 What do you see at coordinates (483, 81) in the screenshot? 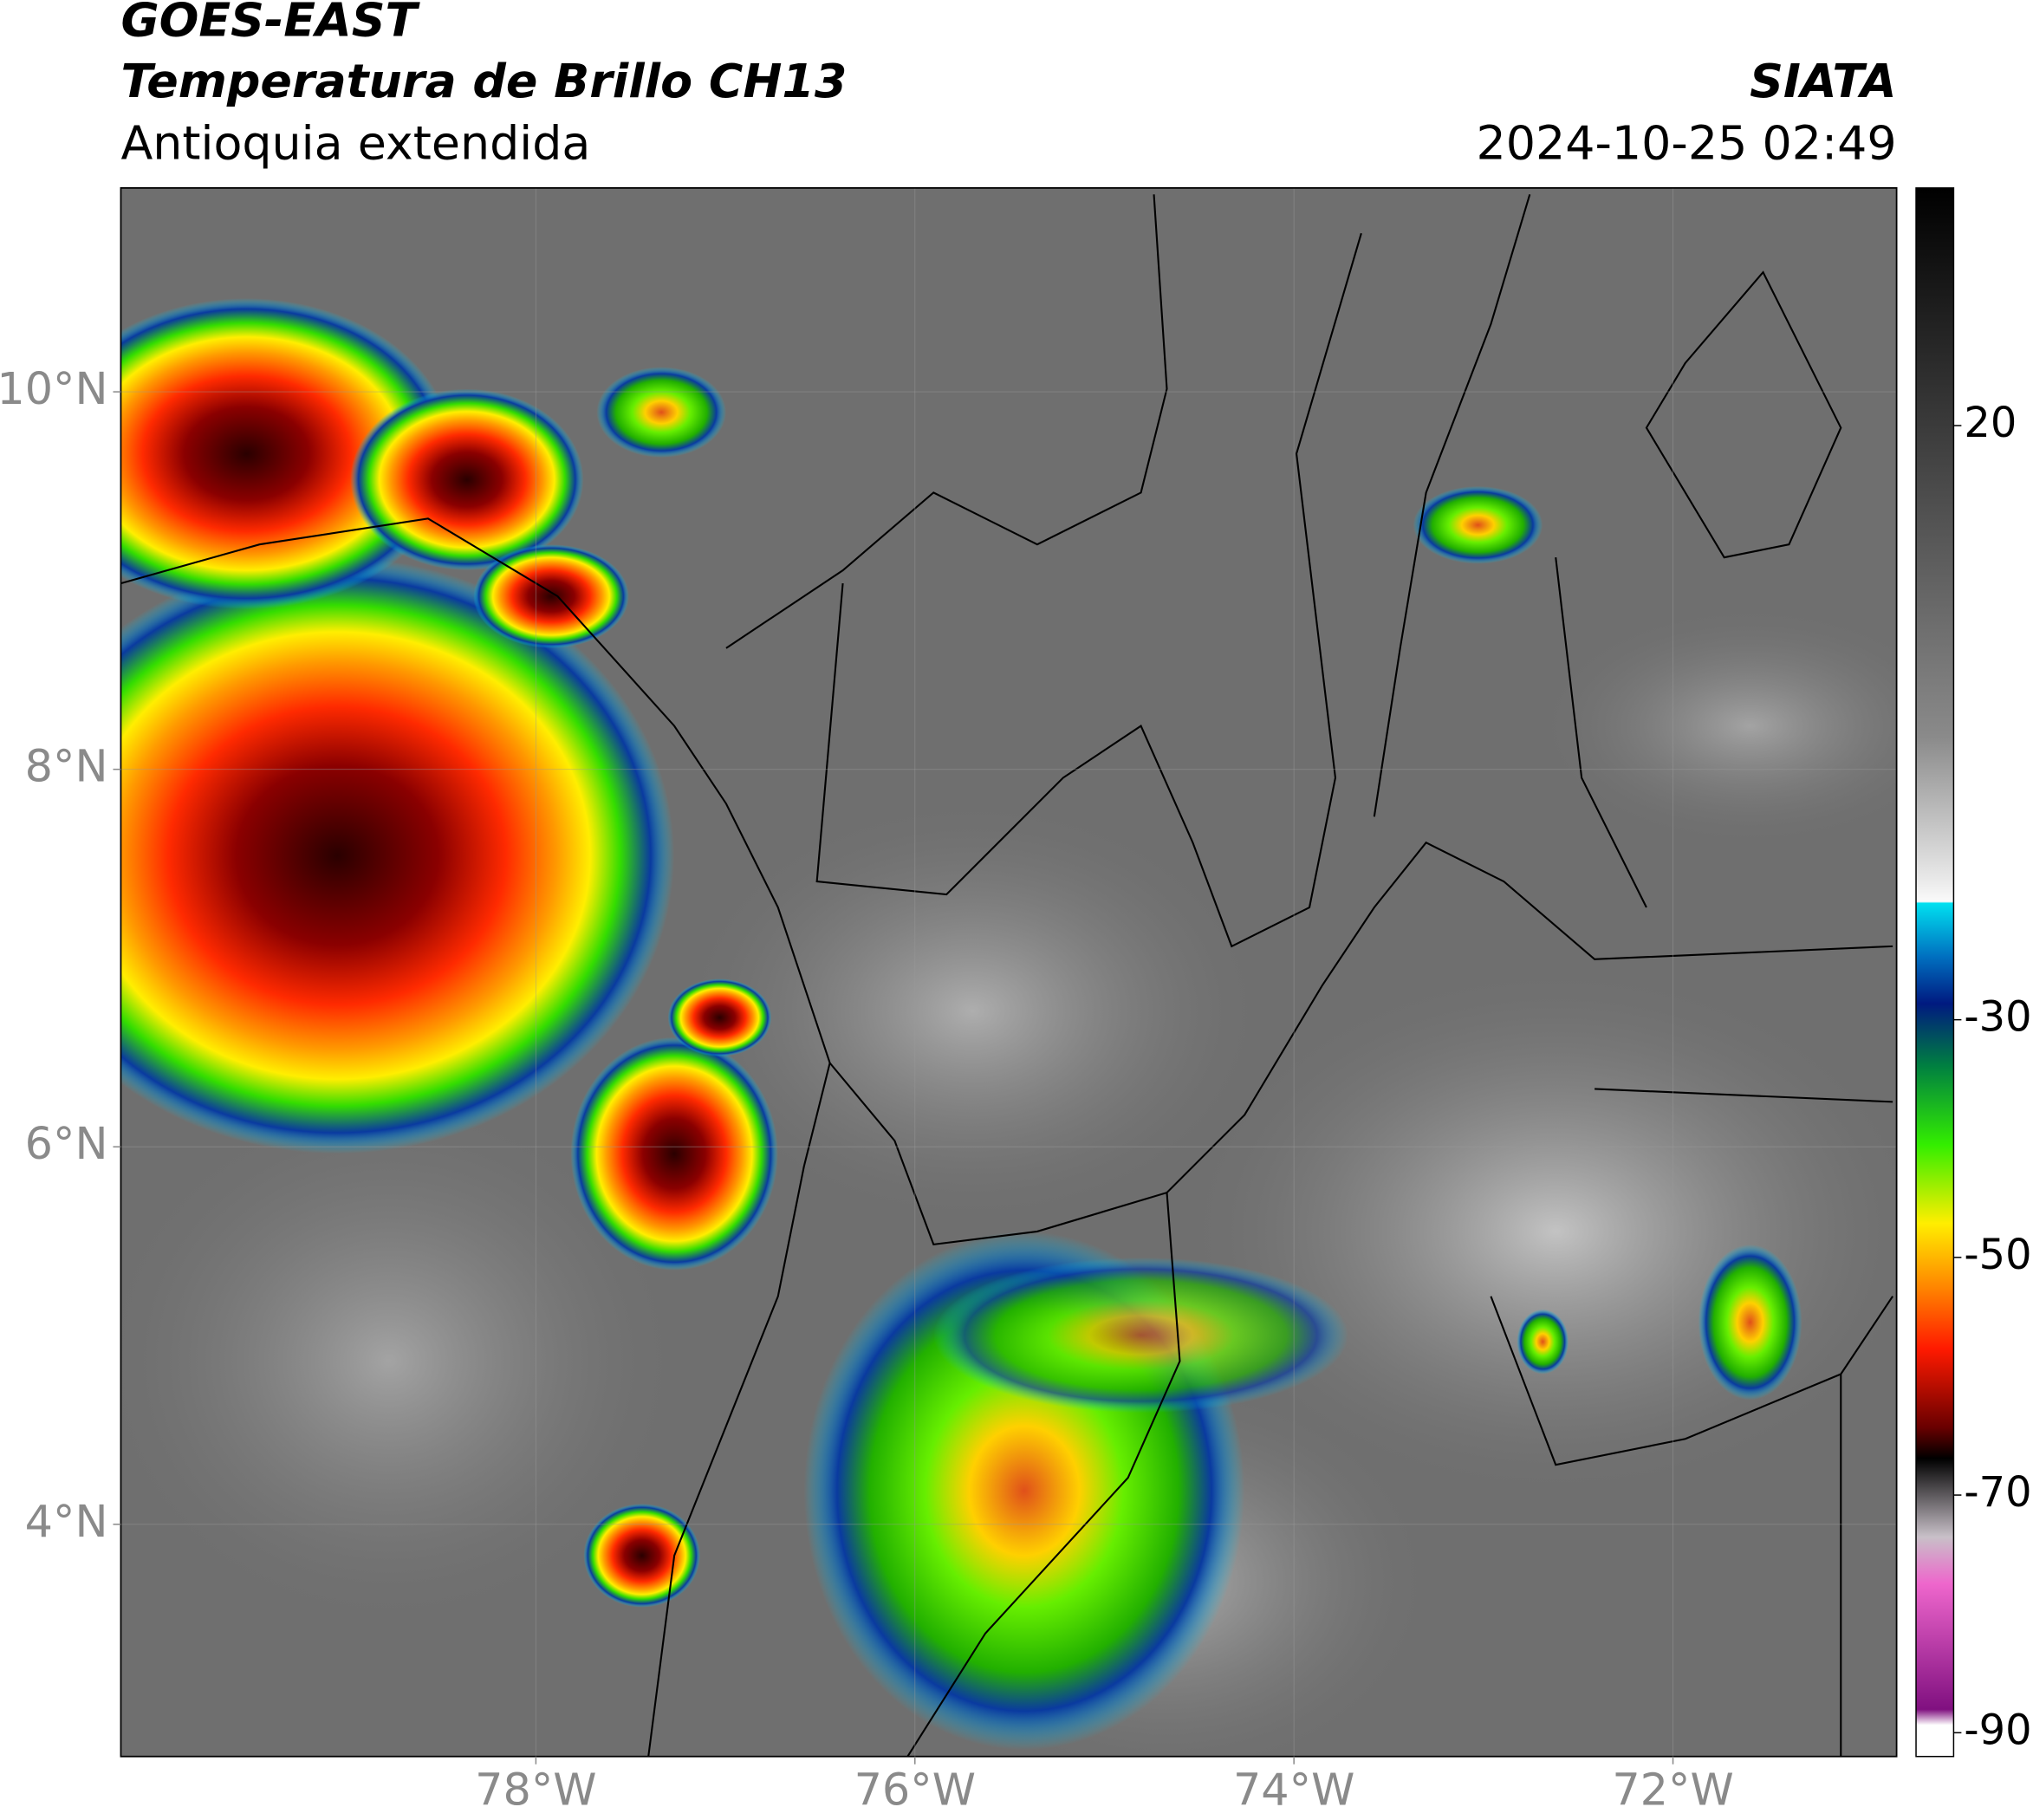
I see `subtitle: Temperatura de Brillo CH13` at bounding box center [483, 81].